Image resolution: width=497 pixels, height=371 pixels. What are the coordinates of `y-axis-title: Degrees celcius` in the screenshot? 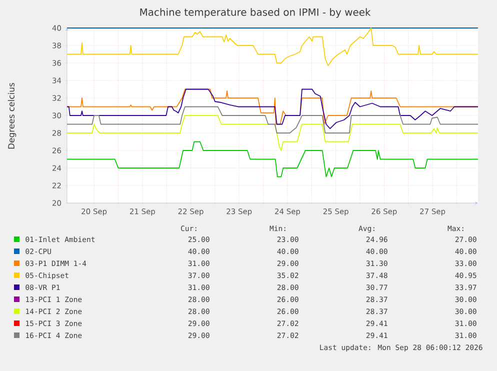 It's located at (12, 115).